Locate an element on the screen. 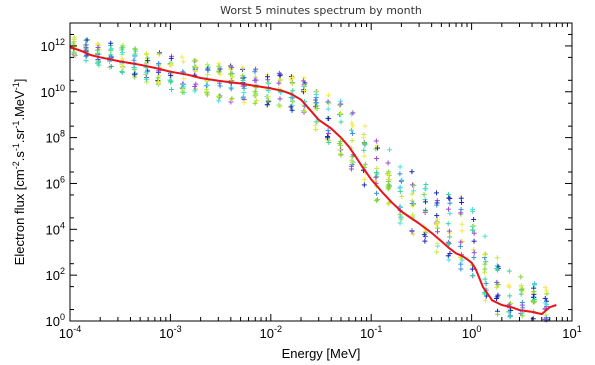 This screenshot has width=595, height=365. x-tick-label: 10⁰ is located at coordinates (471, 332).